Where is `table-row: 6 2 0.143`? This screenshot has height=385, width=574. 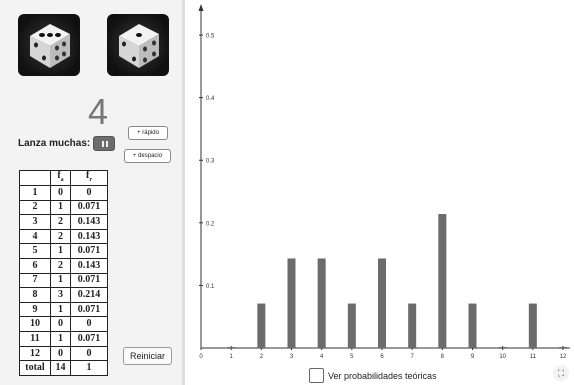 table-row: 6 2 0.143 is located at coordinates (63, 266).